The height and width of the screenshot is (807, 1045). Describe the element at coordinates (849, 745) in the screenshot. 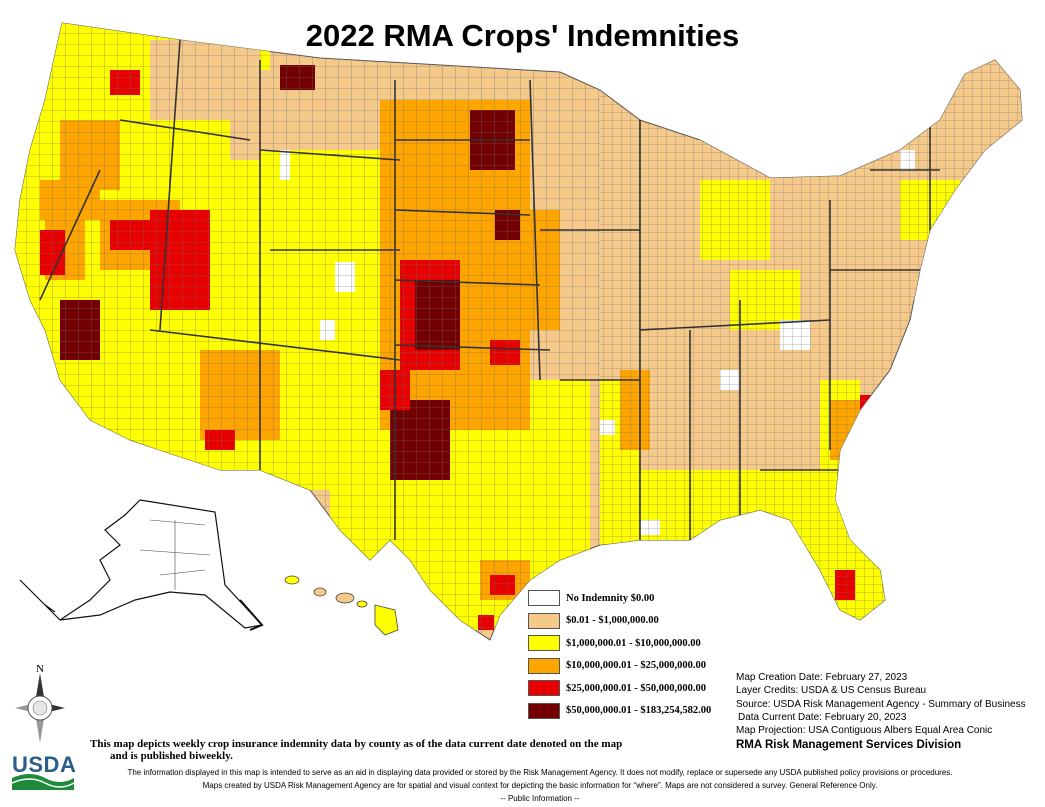

I see `division-name: RMA Risk Management Services Division` at that location.